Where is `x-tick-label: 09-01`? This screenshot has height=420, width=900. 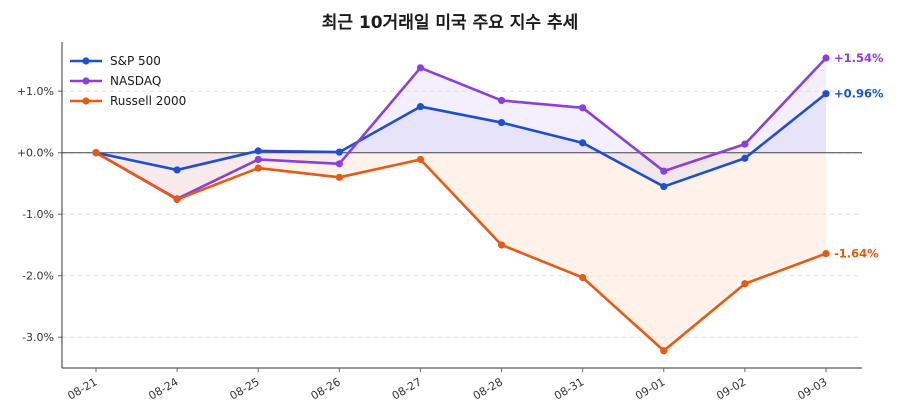
x-tick-label: 09-01 is located at coordinates (650, 388).